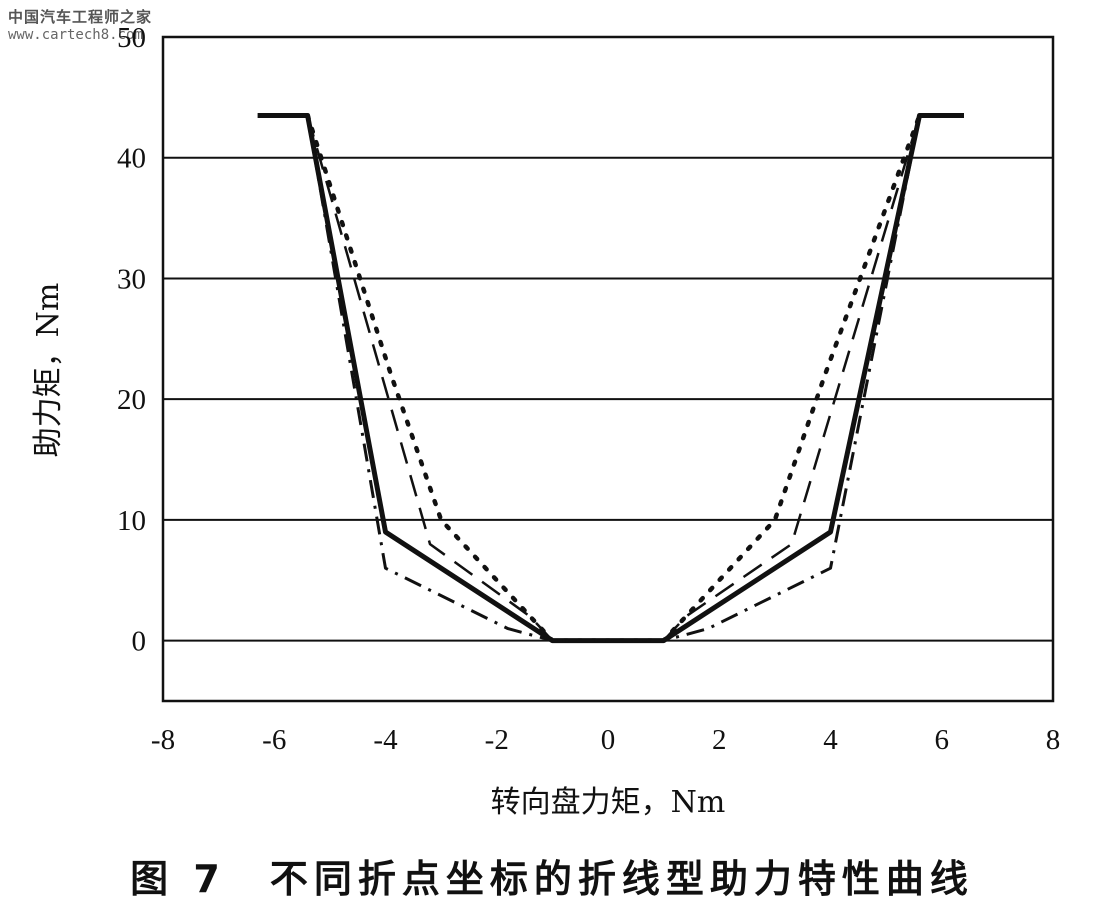  Describe the element at coordinates (719, 740) in the screenshot. I see `x-tick-label: 2` at that location.